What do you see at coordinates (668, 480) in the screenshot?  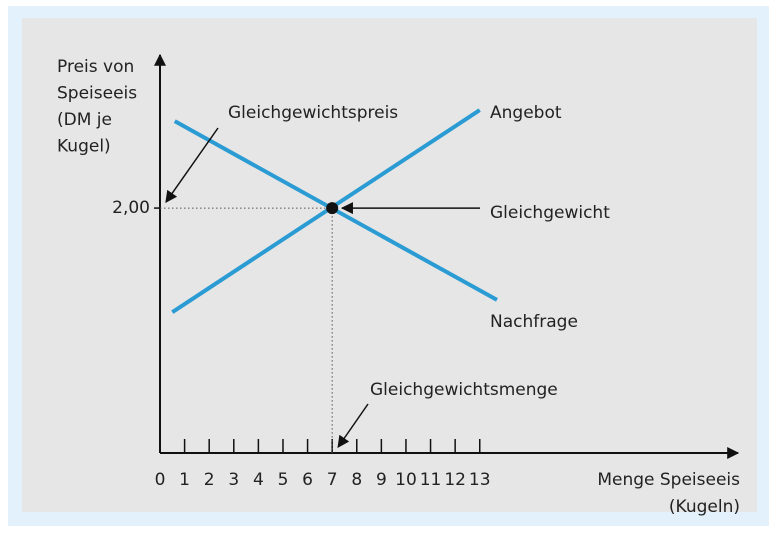 I see `x-axis-label: Menge Speiseeis` at bounding box center [668, 480].